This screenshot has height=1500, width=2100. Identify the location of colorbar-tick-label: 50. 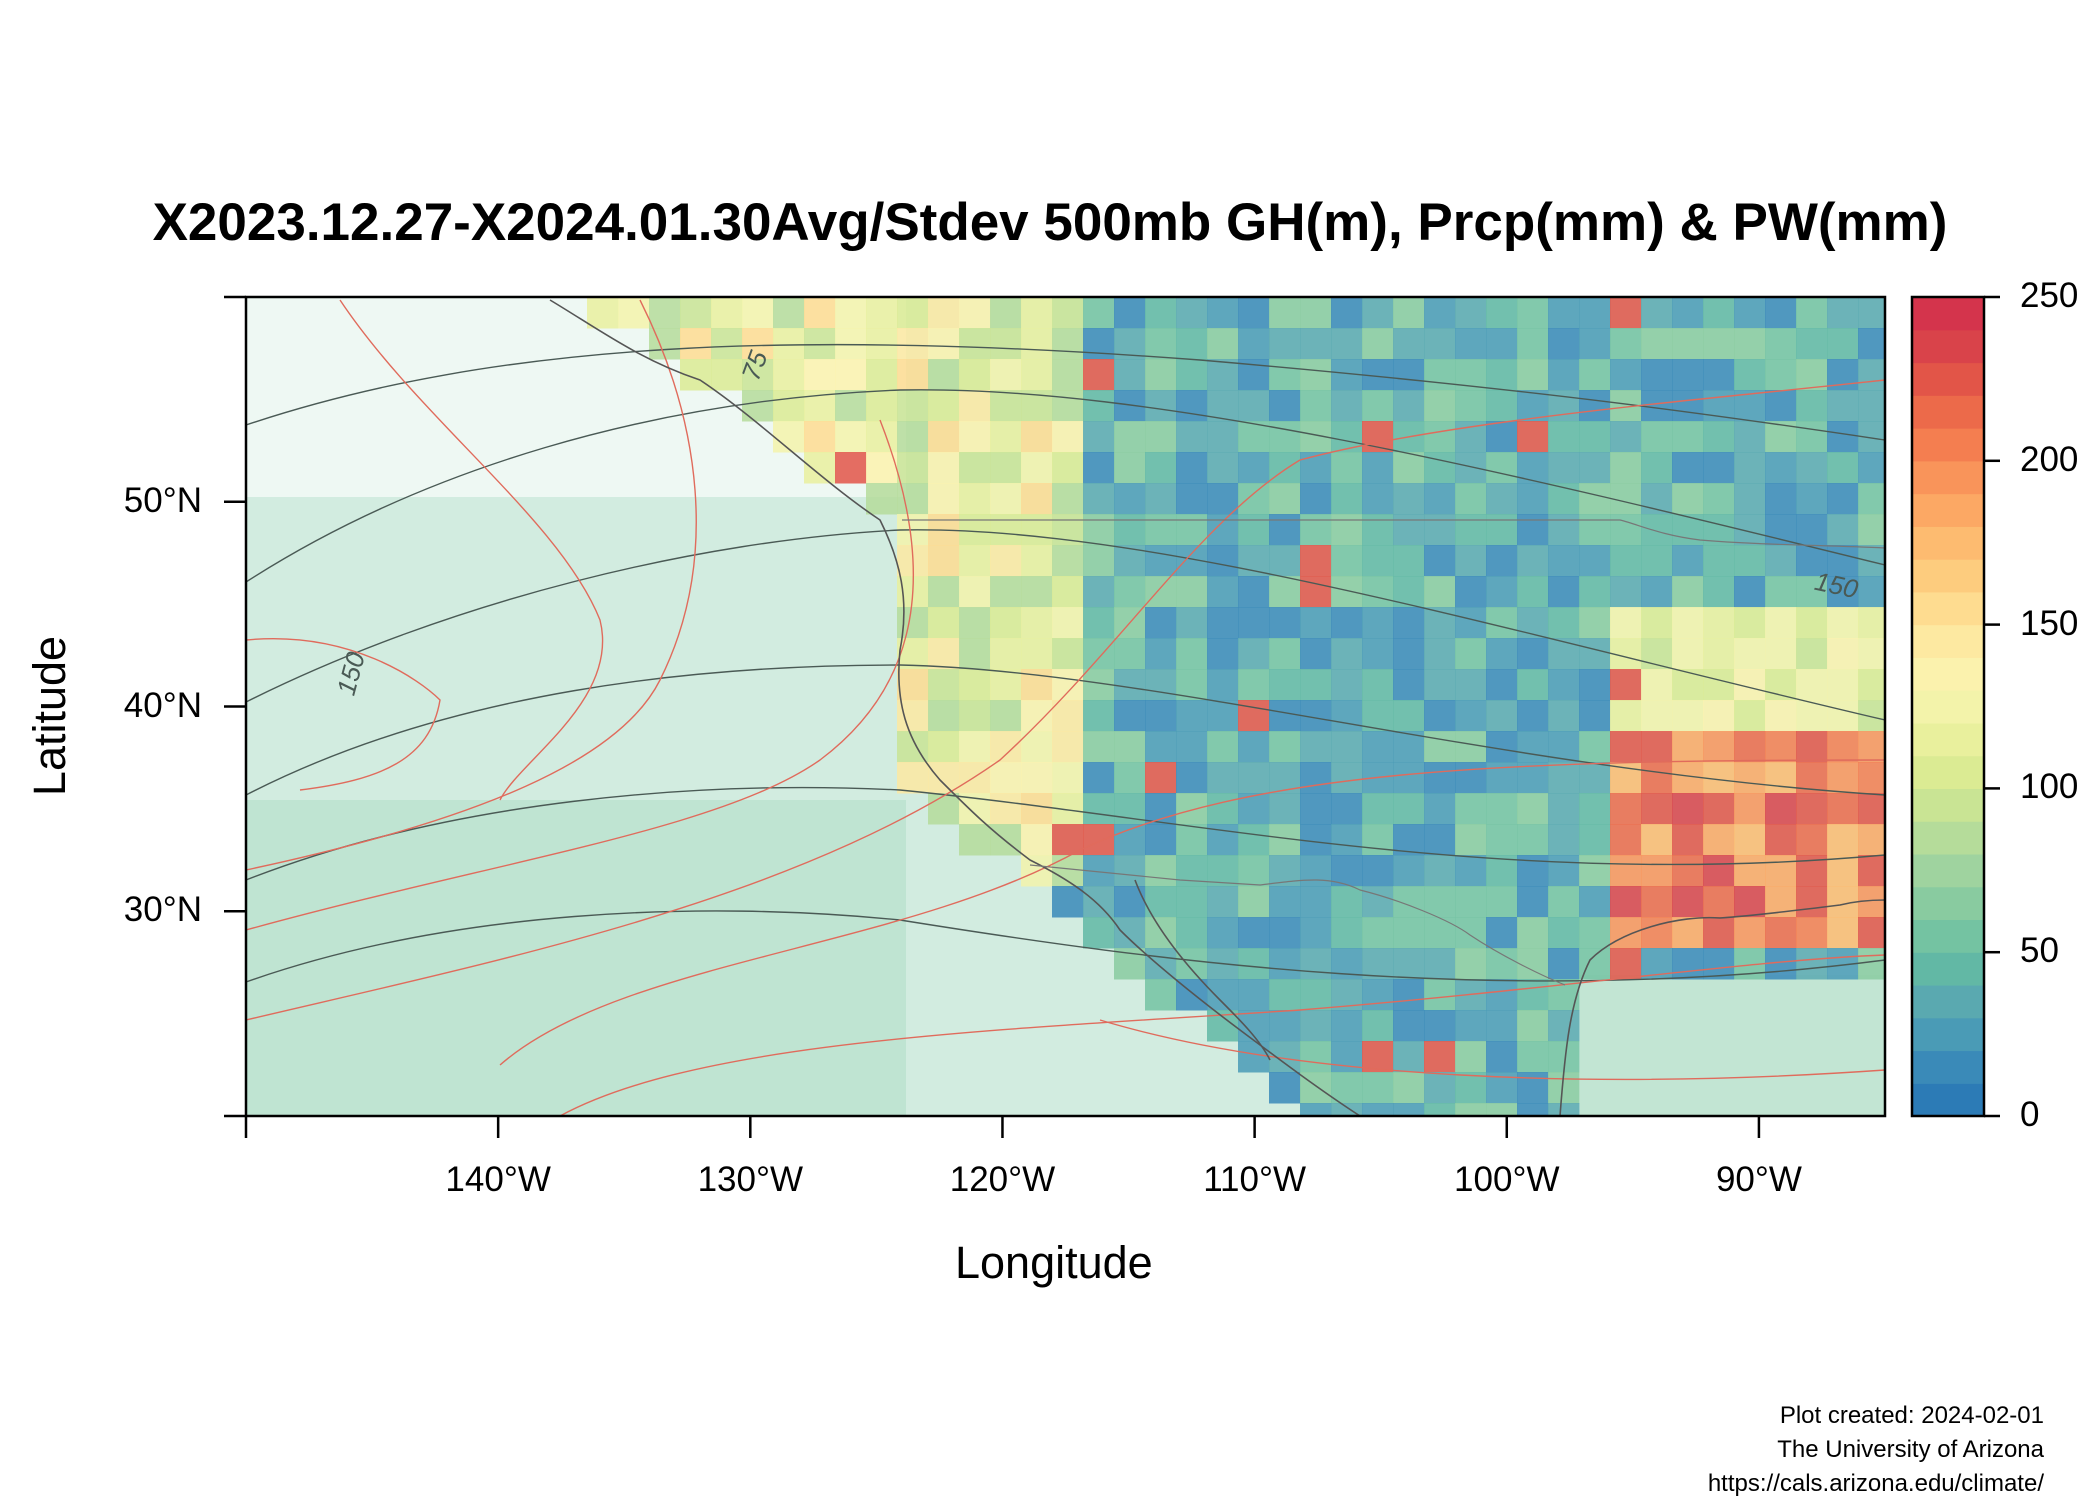
(2039, 951).